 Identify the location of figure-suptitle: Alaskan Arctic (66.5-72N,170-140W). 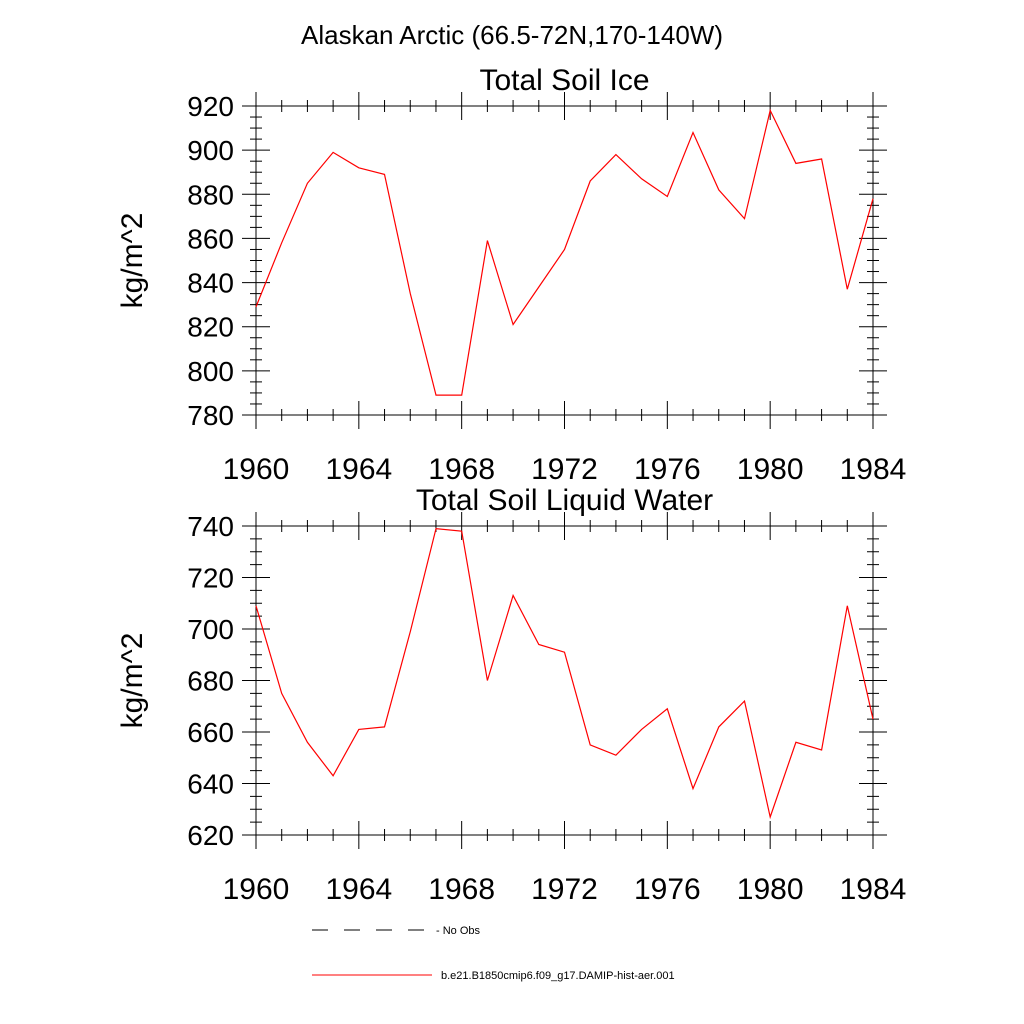
(512, 35).